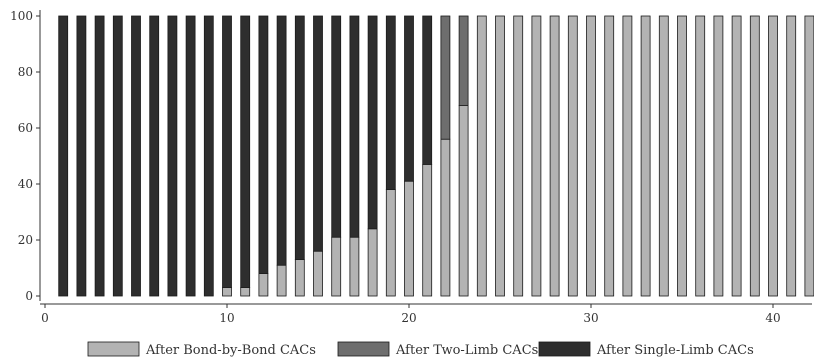  What do you see at coordinates (466, 350) in the screenshot?
I see `legend-label-2: After Two-Limb CACs` at bounding box center [466, 350].